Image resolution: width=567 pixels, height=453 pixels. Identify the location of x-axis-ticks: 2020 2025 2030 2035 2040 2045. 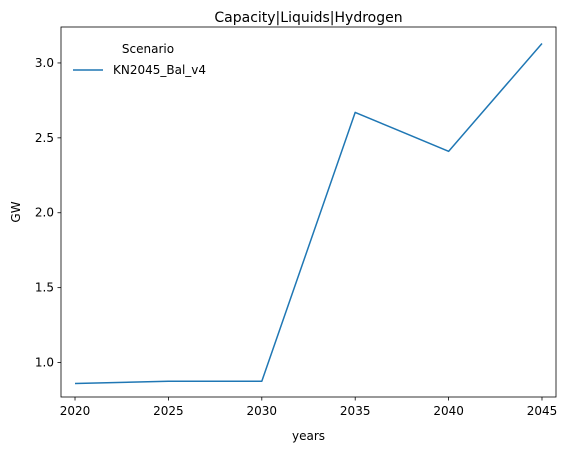
(309, 407).